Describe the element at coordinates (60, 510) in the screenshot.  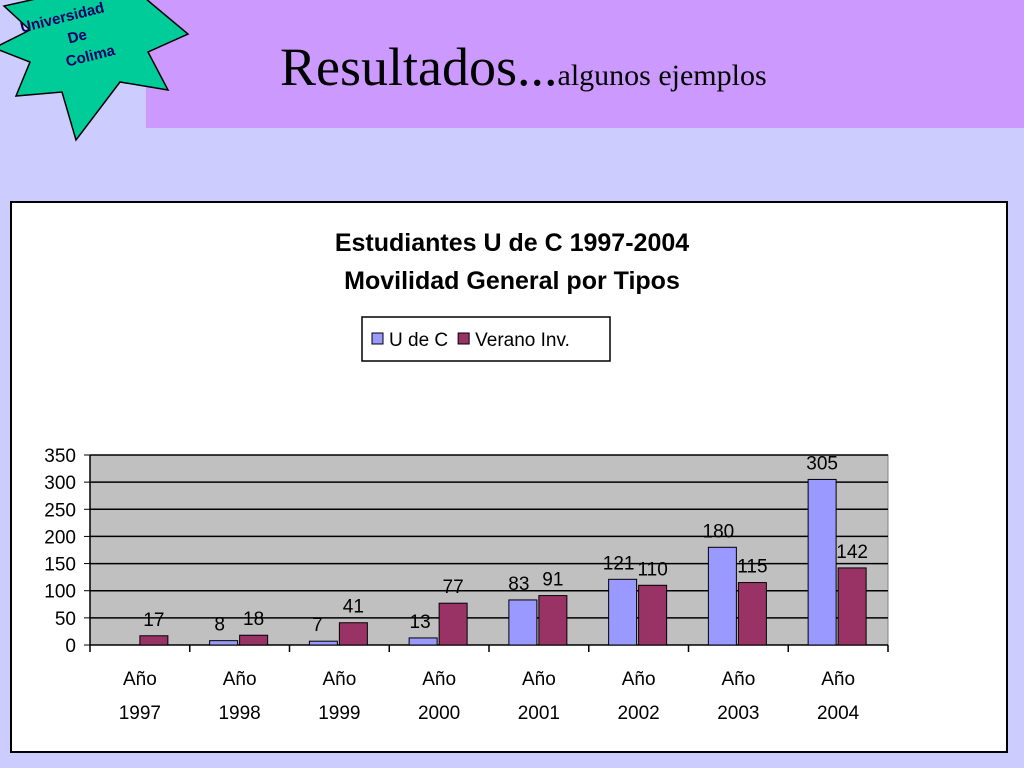
I see `y-tick-label: 250` at that location.